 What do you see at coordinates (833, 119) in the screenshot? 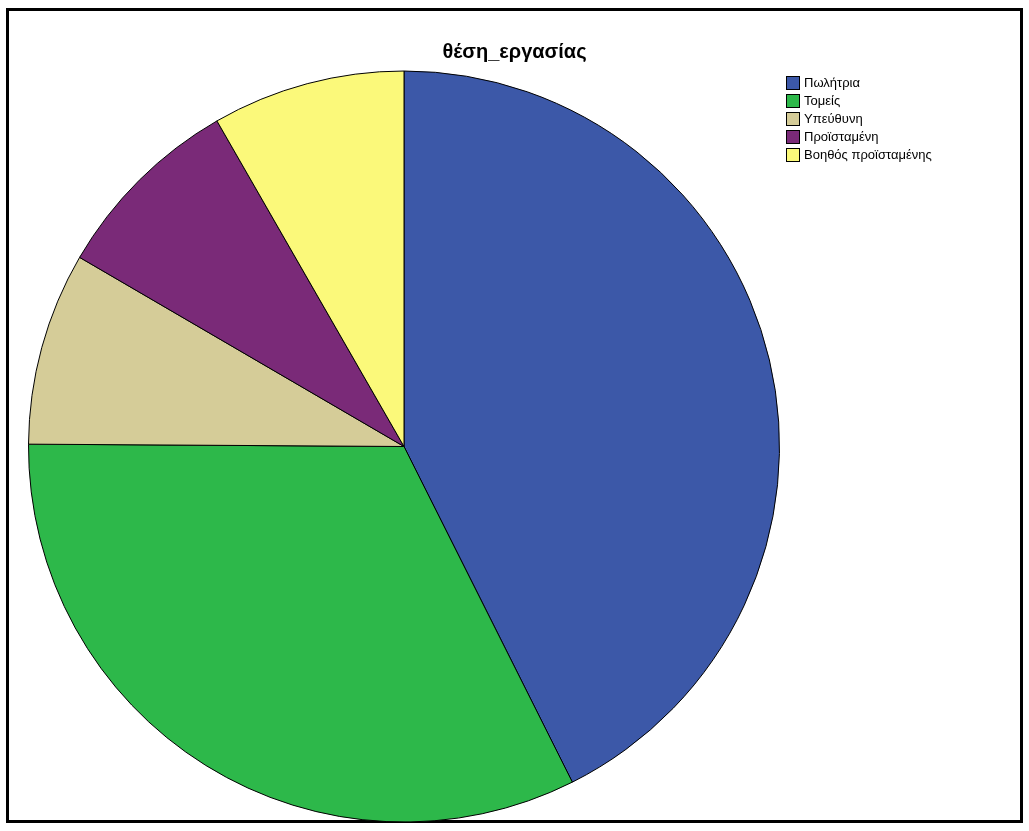
I see `legend-label: Υπεύθυνη` at bounding box center [833, 119].